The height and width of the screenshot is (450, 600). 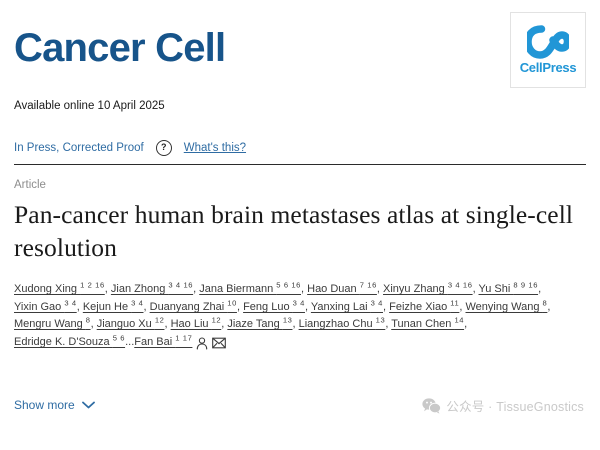 What do you see at coordinates (274, 305) in the screenshot?
I see `author-link: Feng Luo 3 4` at bounding box center [274, 305].